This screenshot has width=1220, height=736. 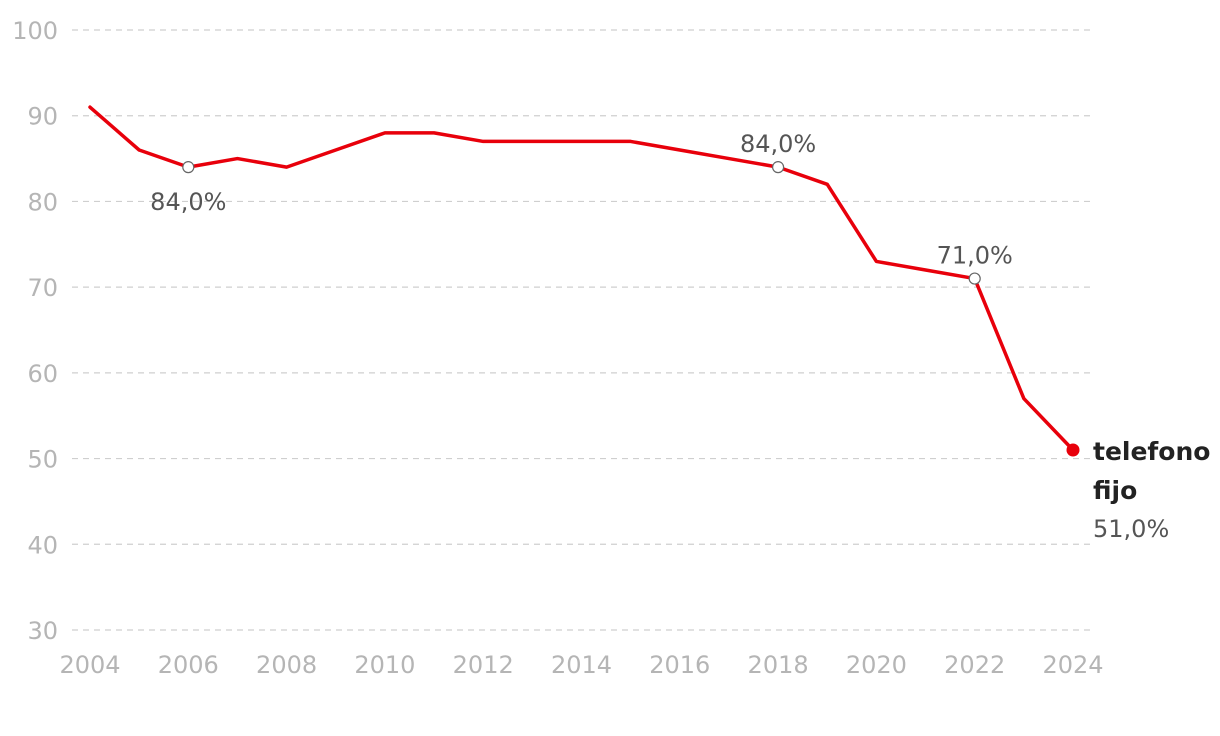 What do you see at coordinates (42, 631) in the screenshot?
I see `y-tick-label: 30` at bounding box center [42, 631].